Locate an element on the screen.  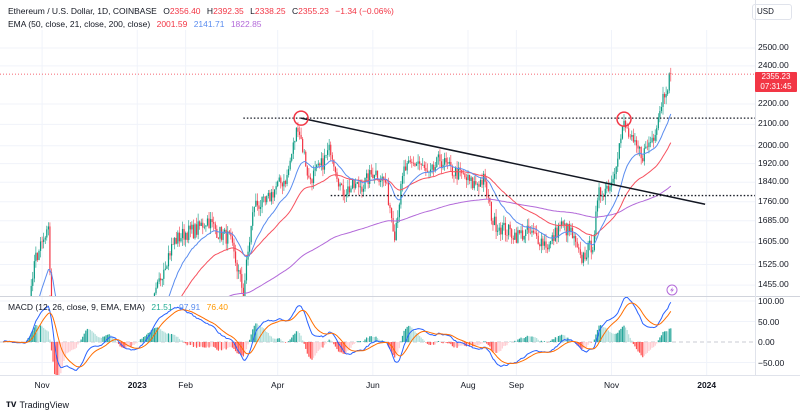
macd-value: 97.91 is located at coordinates (190, 307).